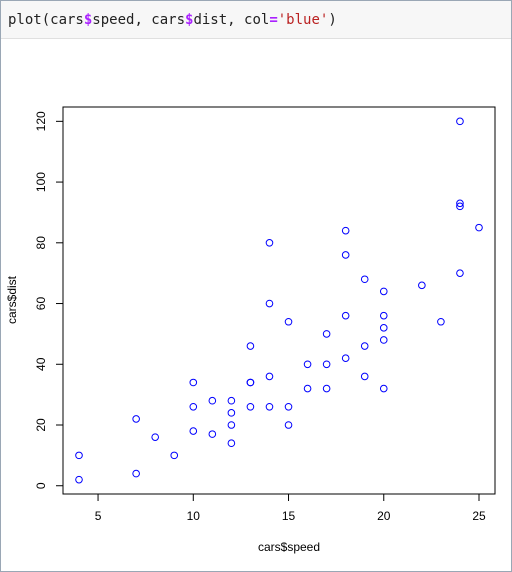 The image size is (512, 572). Describe the element at coordinates (41, 121) in the screenshot. I see `y-tick-label: 120` at that location.